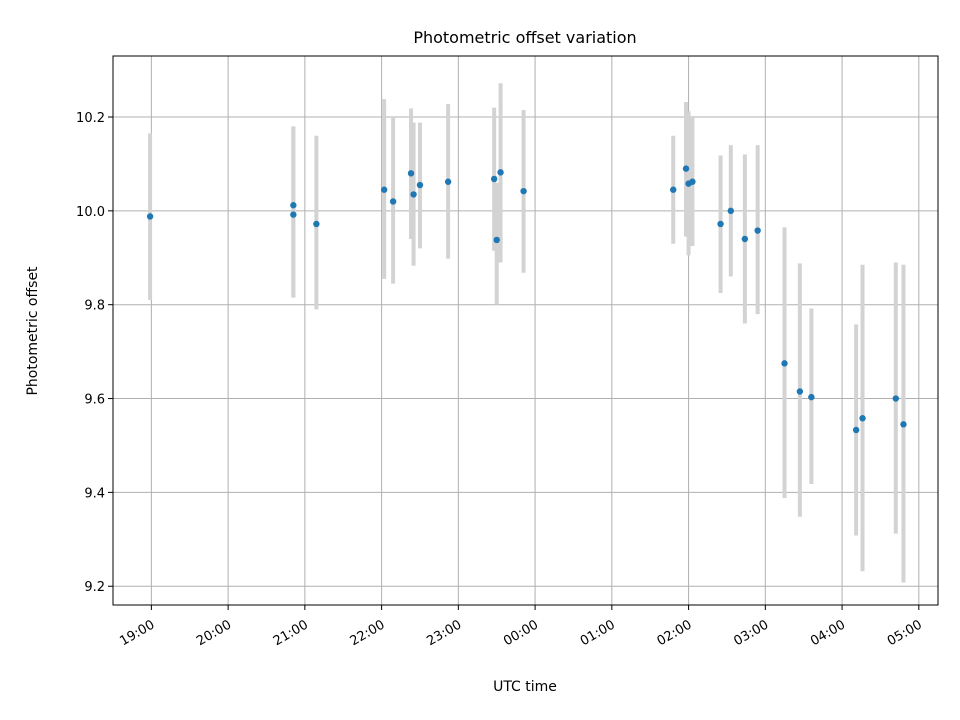 Image resolution: width=960 pixels, height=720 pixels. I want to click on y-axis-ticks: 9.2 9.4 9.6 9.8 10.0 10.2, so click(94, 353).